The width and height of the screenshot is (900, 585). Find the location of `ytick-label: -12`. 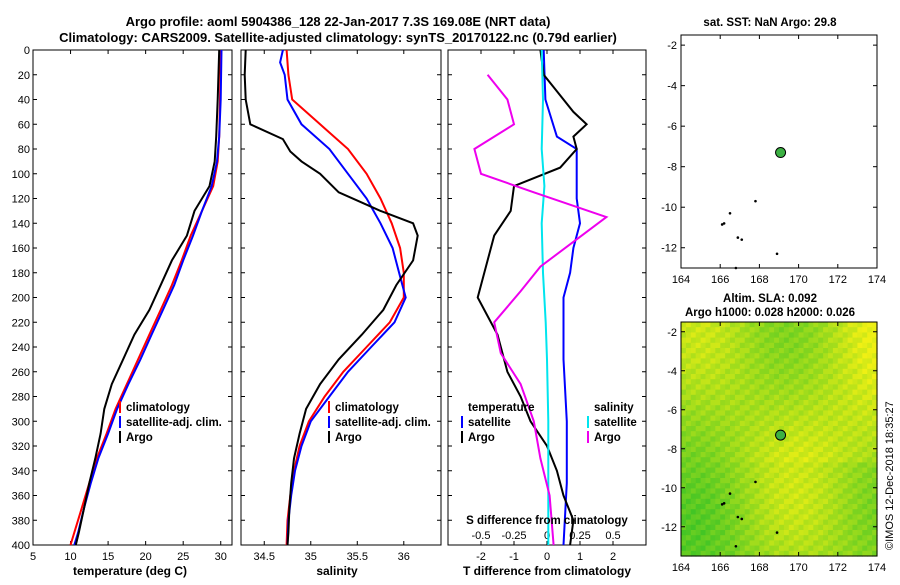

ytick-label: -12 is located at coordinates (669, 249).